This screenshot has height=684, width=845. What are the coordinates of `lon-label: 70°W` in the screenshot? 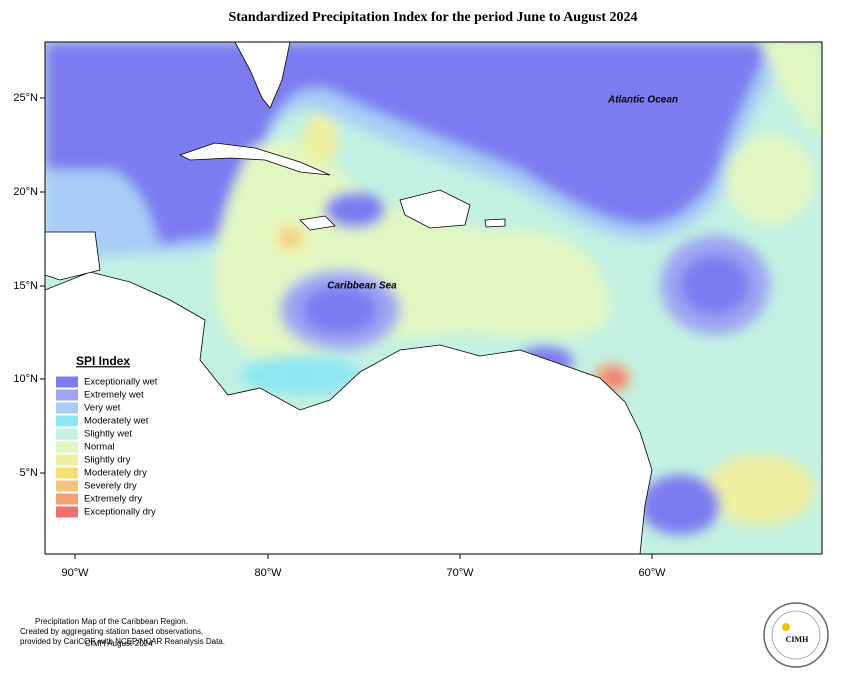 It's located at (460, 573).